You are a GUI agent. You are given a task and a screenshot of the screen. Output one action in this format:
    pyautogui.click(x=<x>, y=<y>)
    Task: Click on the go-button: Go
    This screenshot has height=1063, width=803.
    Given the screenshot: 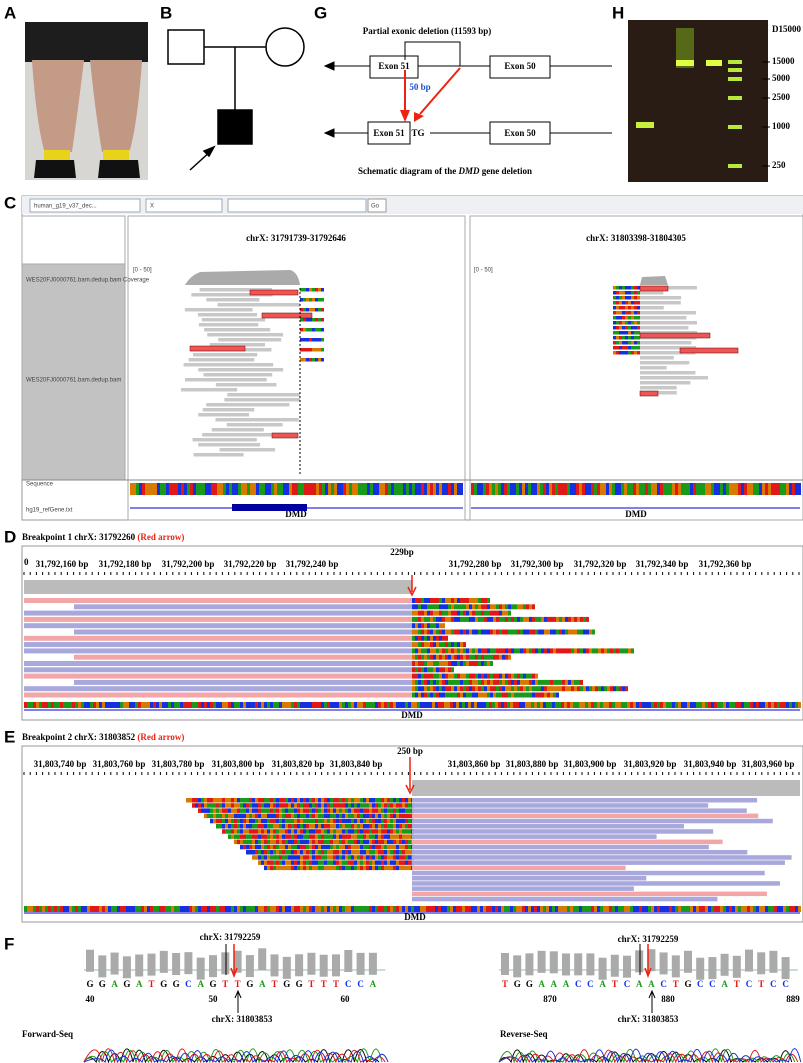 What is the action you would take?
    pyautogui.click(x=375, y=207)
    